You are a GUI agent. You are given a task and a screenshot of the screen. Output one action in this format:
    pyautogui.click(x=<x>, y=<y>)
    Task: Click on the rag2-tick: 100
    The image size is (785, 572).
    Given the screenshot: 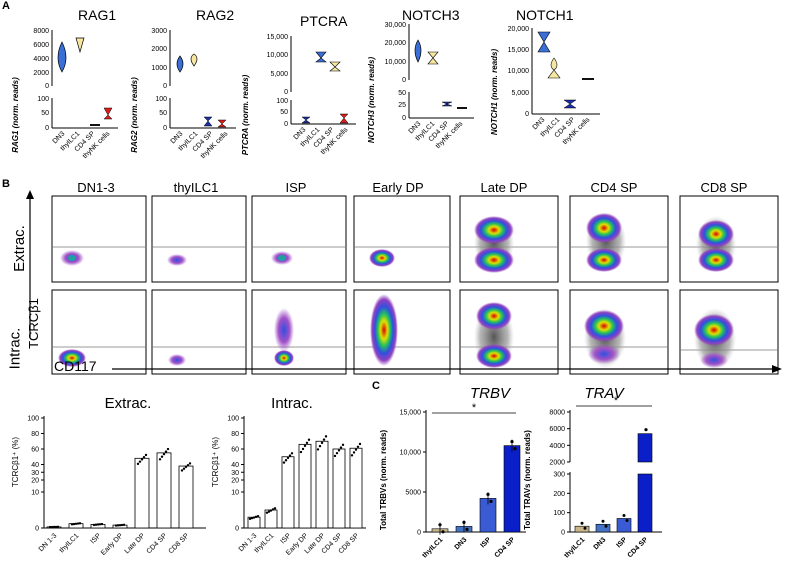 What is the action you would take?
    pyautogui.click(x=161, y=99)
    